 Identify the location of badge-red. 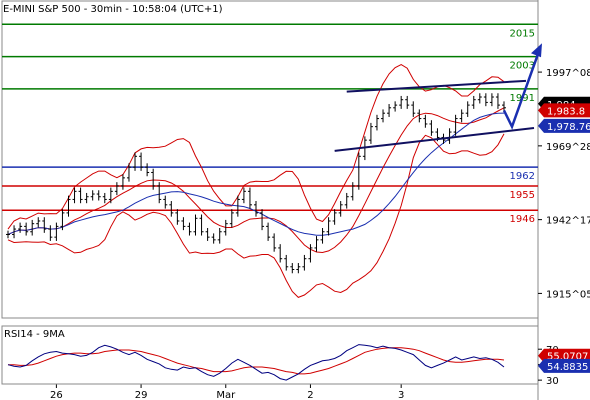
(564, 110).